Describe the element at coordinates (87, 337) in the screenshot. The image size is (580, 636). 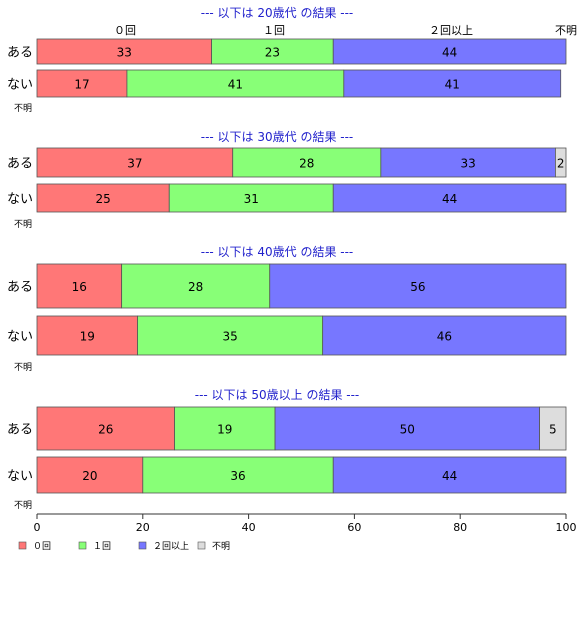
I see `data-label-zero: 19` at that location.